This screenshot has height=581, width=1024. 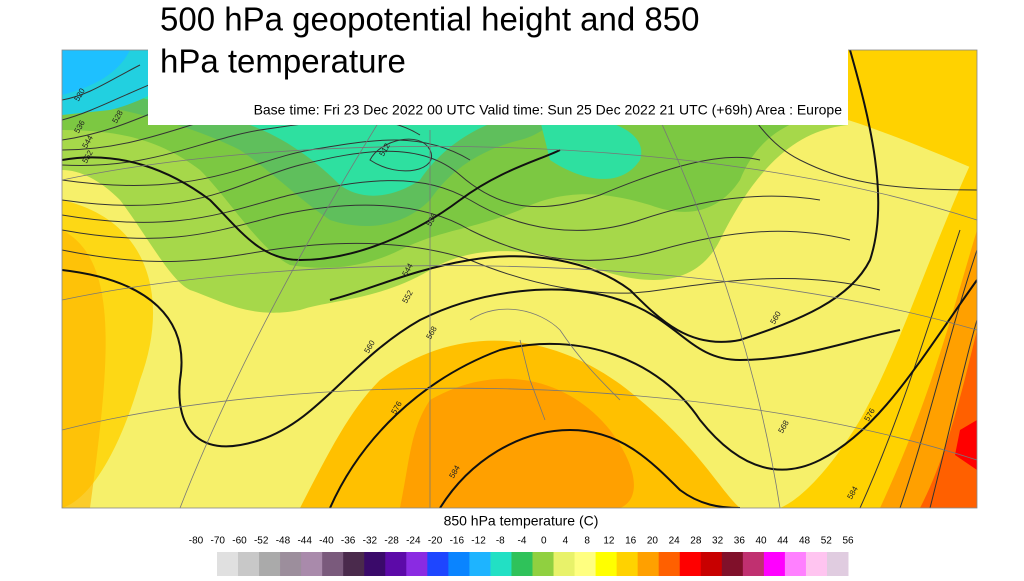 I want to click on colorbar-label: 850 hPa temperature (C), so click(x=521, y=521).